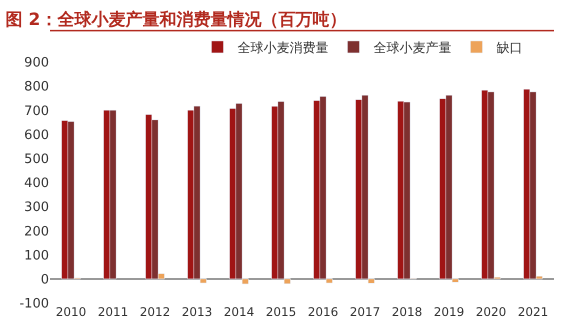  I want to click on x-tick-label: 2021, so click(533, 312).